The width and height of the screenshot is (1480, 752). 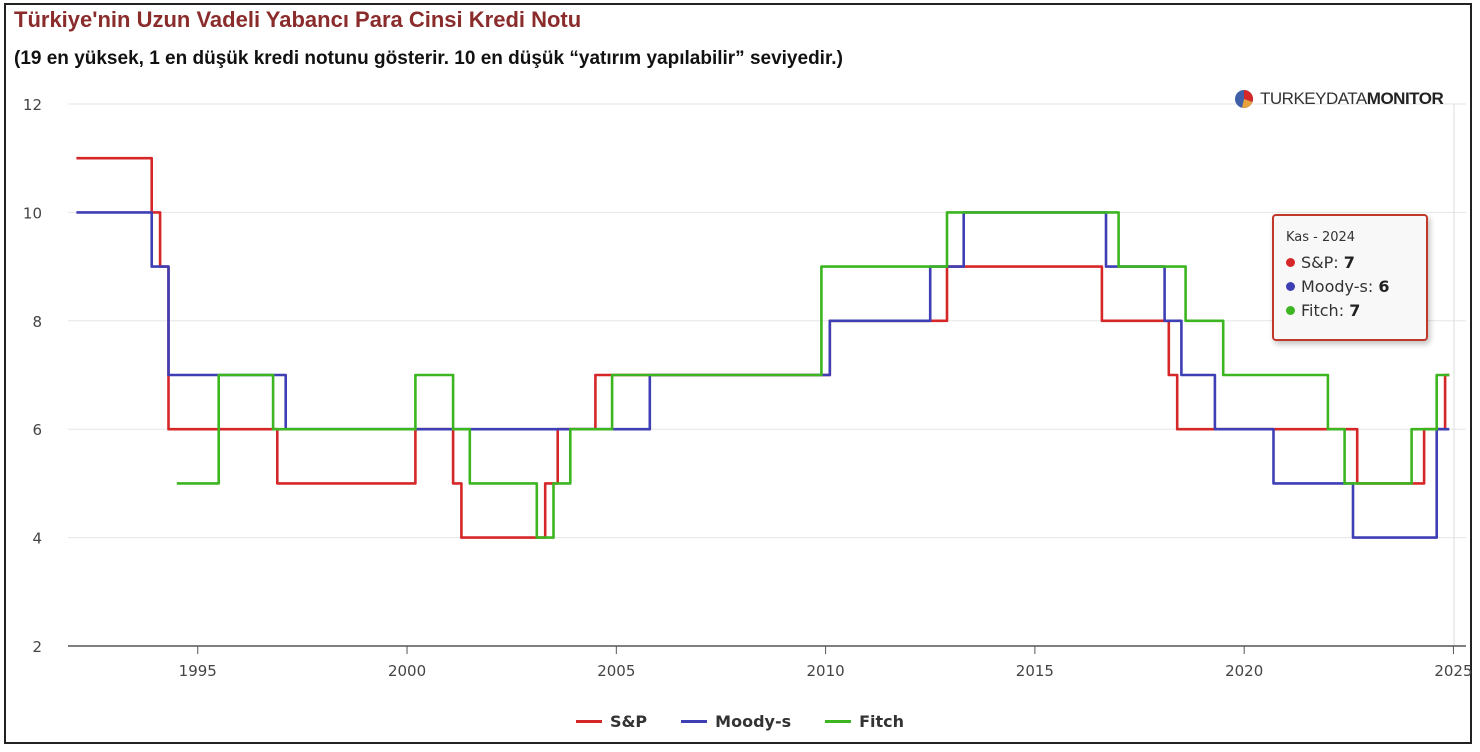 I want to click on y-tick-label: 6, so click(x=37, y=430).